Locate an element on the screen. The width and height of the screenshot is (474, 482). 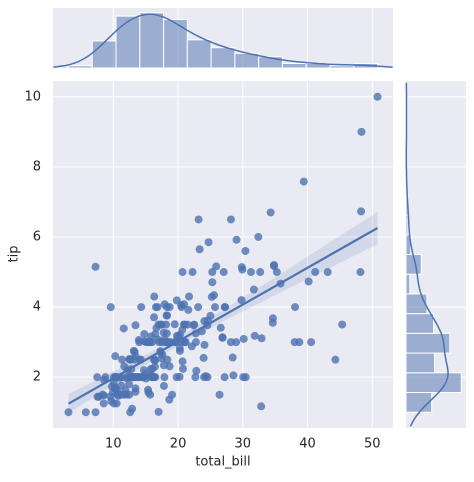
y-tick-label: 2 is located at coordinates (37, 377).